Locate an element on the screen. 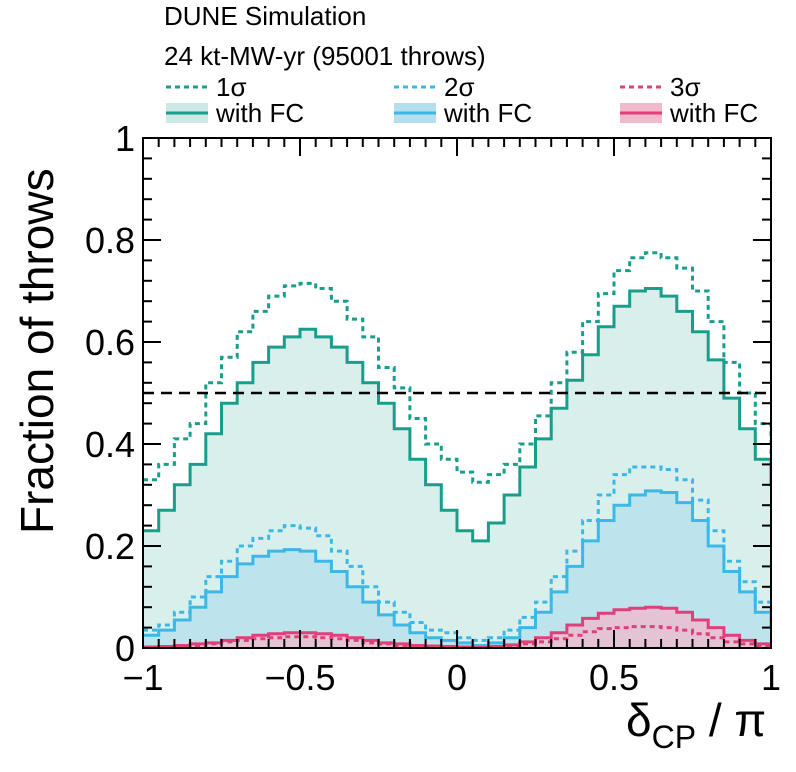 The width and height of the screenshot is (796, 772). x-tick-label: 0.5 is located at coordinates (614, 677).